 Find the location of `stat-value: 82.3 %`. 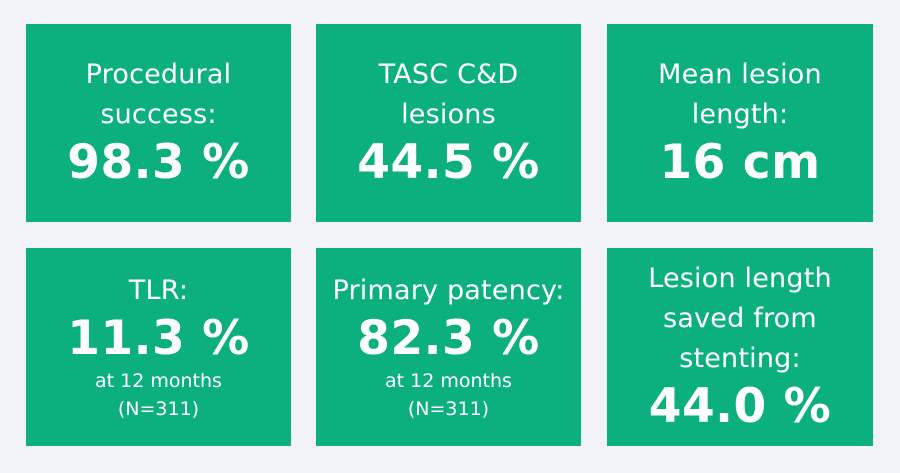

stat-value: 82.3 % is located at coordinates (448, 338).